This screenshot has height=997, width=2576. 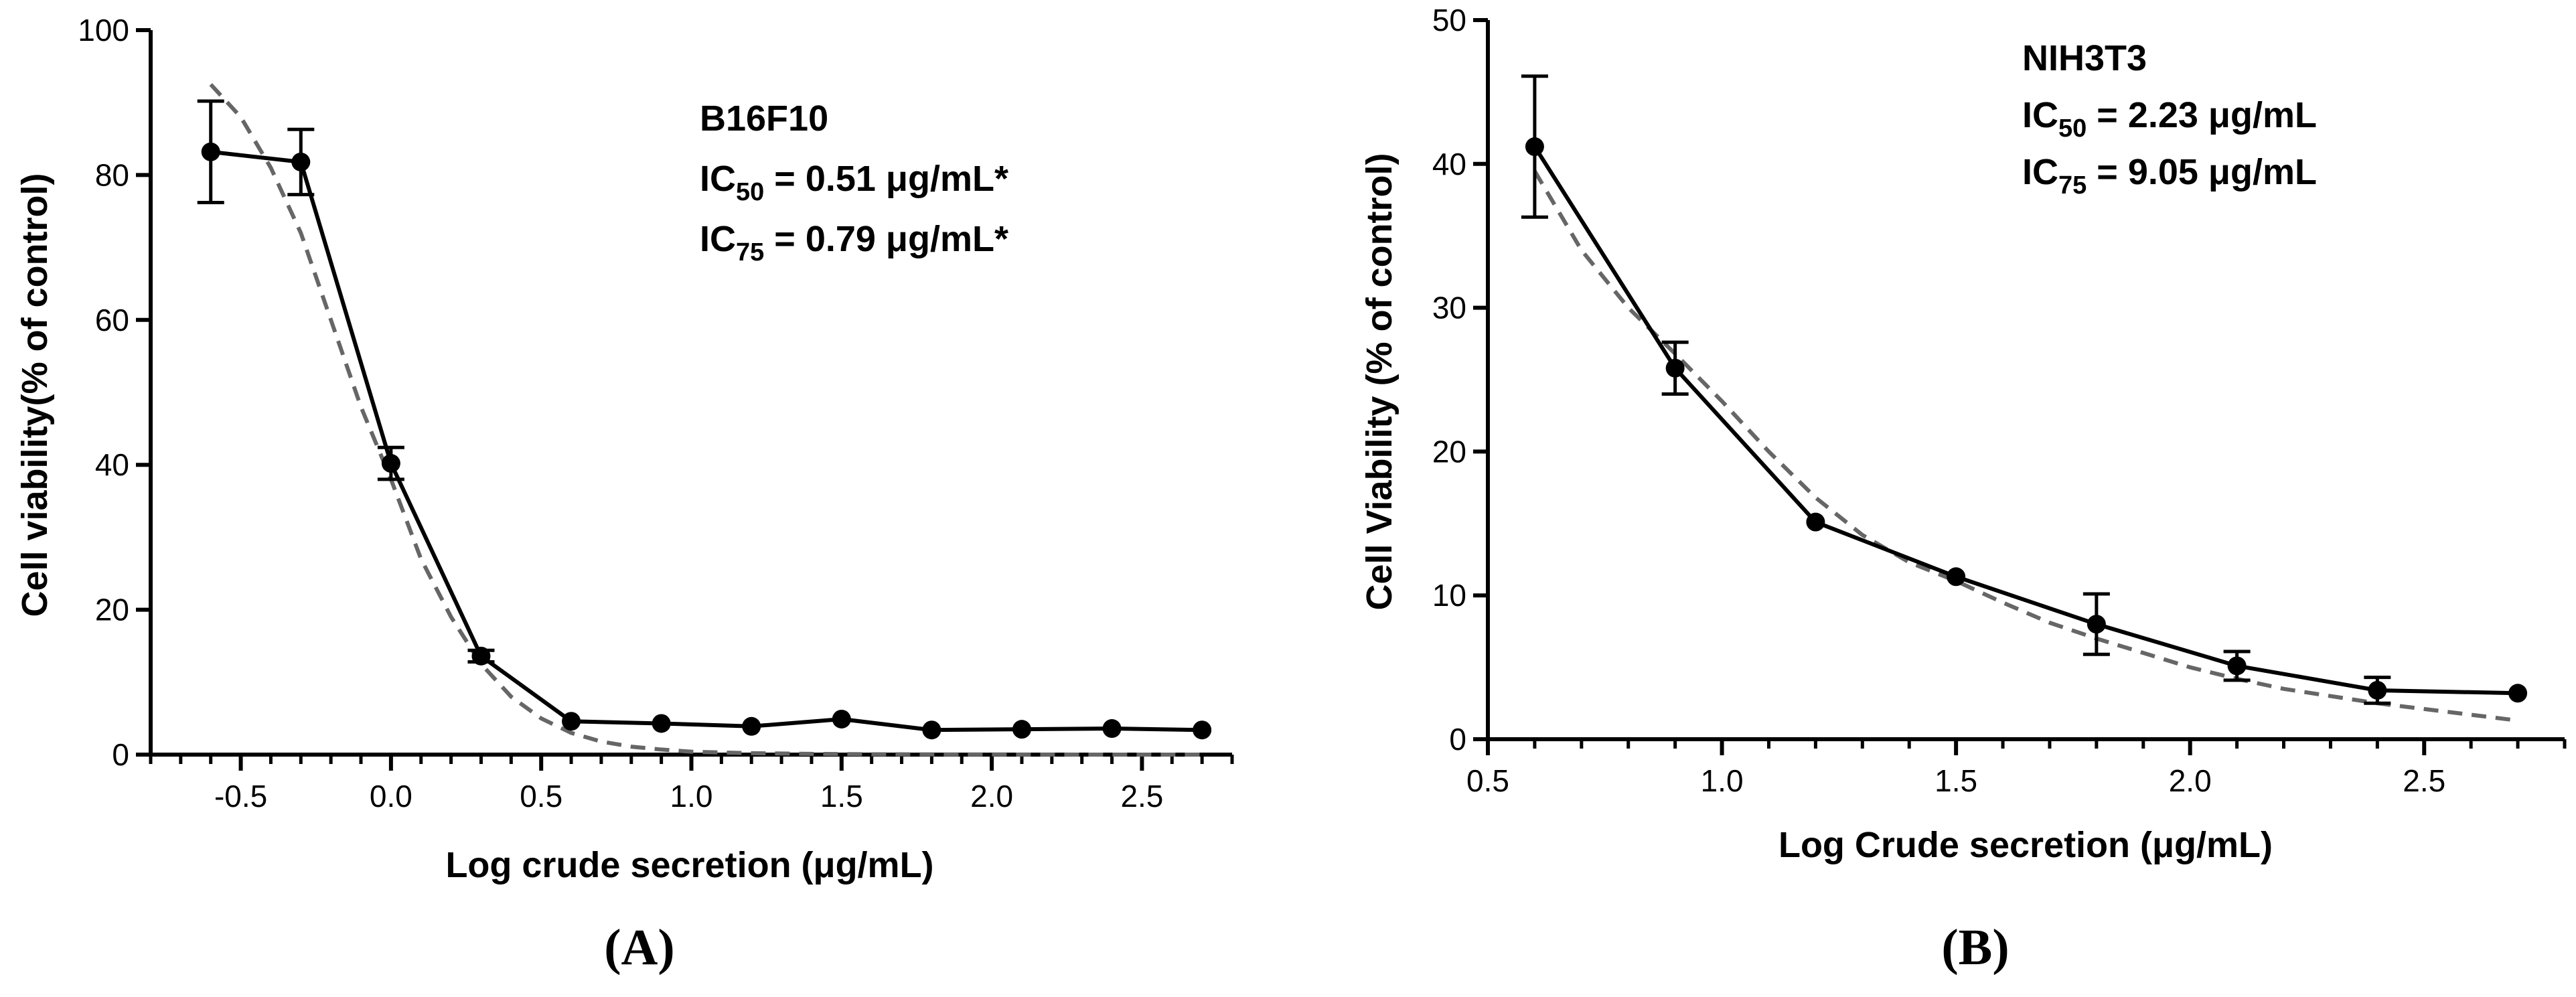 What do you see at coordinates (1379, 381) in the screenshot?
I see `panel-b-y-axis-title: Cell Viability (% of control)` at bounding box center [1379, 381].